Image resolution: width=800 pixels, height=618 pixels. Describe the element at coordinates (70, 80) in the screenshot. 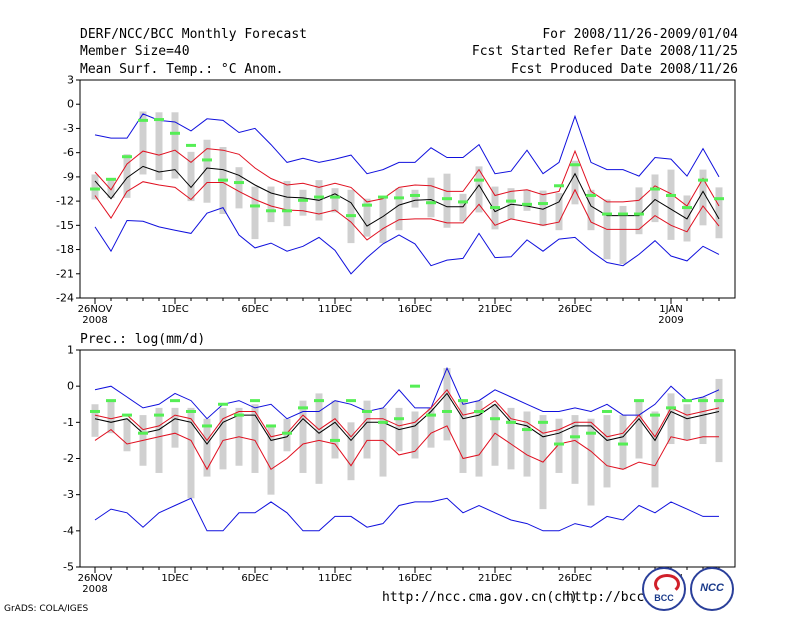

I see `y-tick-label: 3` at that location.